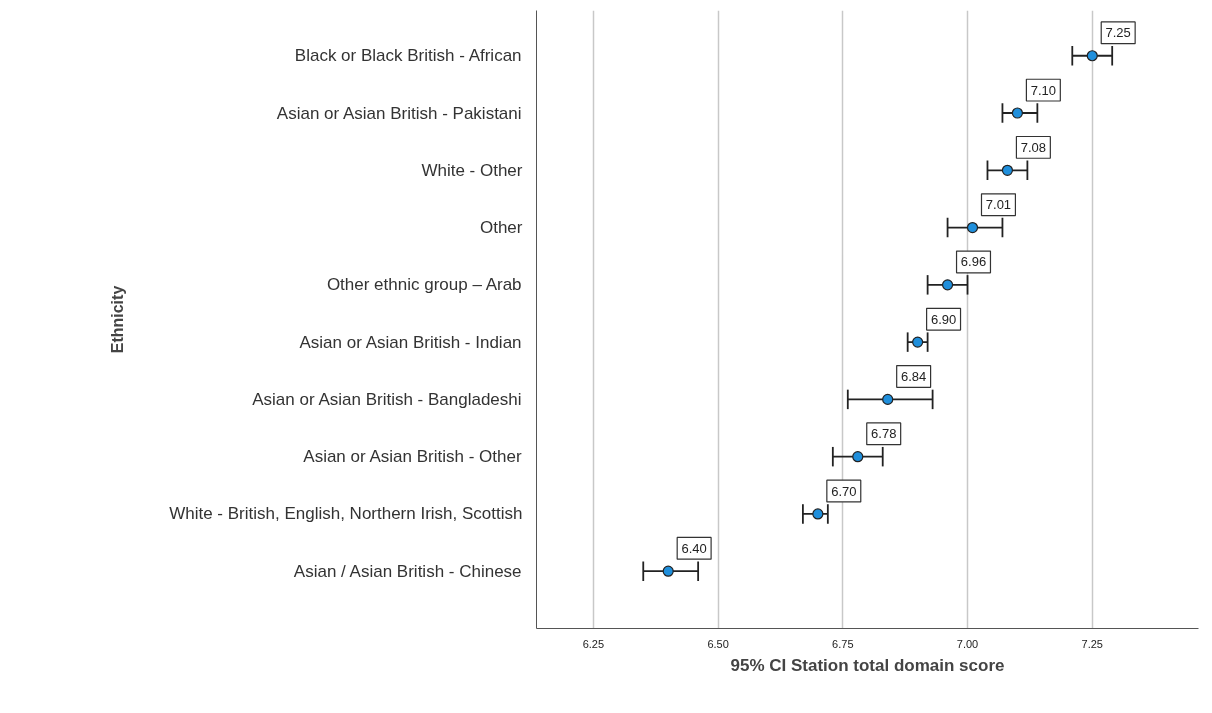 Image resolution: width=1212 pixels, height=713 pixels. What do you see at coordinates (1118, 33) in the screenshot?
I see `data-label: 7.25` at bounding box center [1118, 33].